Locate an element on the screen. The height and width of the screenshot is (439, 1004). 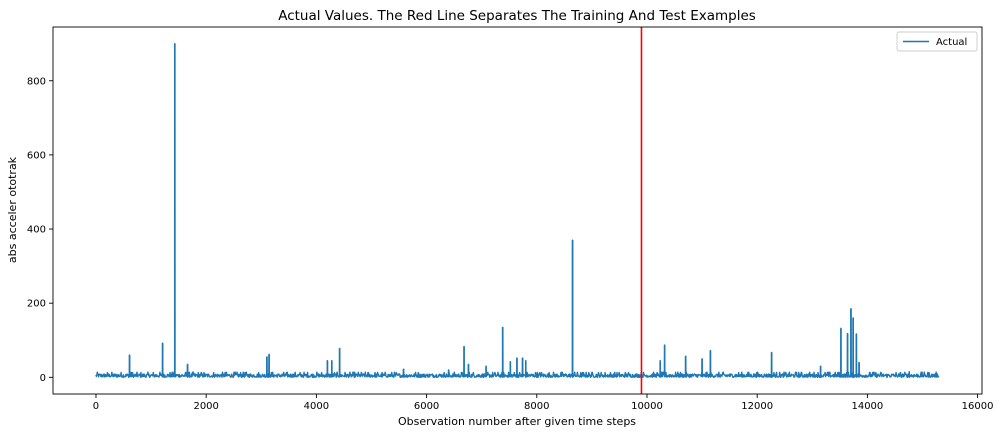
x-tick-label: 12000 is located at coordinates (757, 406).